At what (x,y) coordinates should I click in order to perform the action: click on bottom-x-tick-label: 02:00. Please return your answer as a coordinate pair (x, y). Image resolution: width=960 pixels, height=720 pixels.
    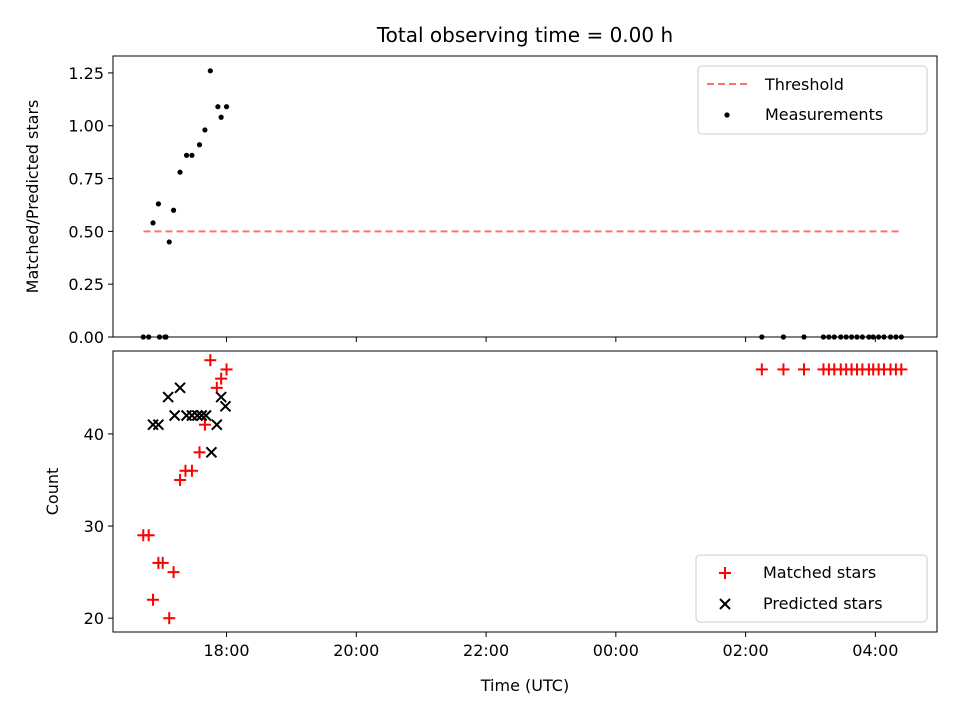
    Looking at the image, I should click on (746, 650).